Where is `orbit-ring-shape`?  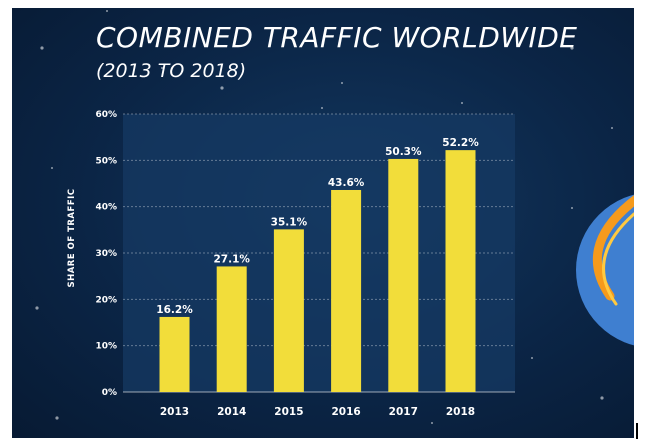 orbit-ring-shape is located at coordinates (613, 248).